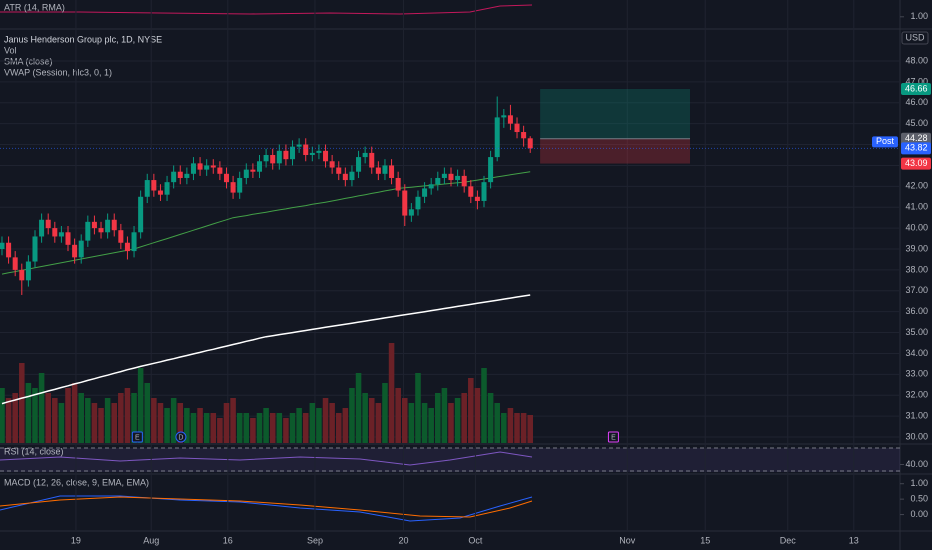  I want to click on x-tick-label: Dec, so click(788, 540).